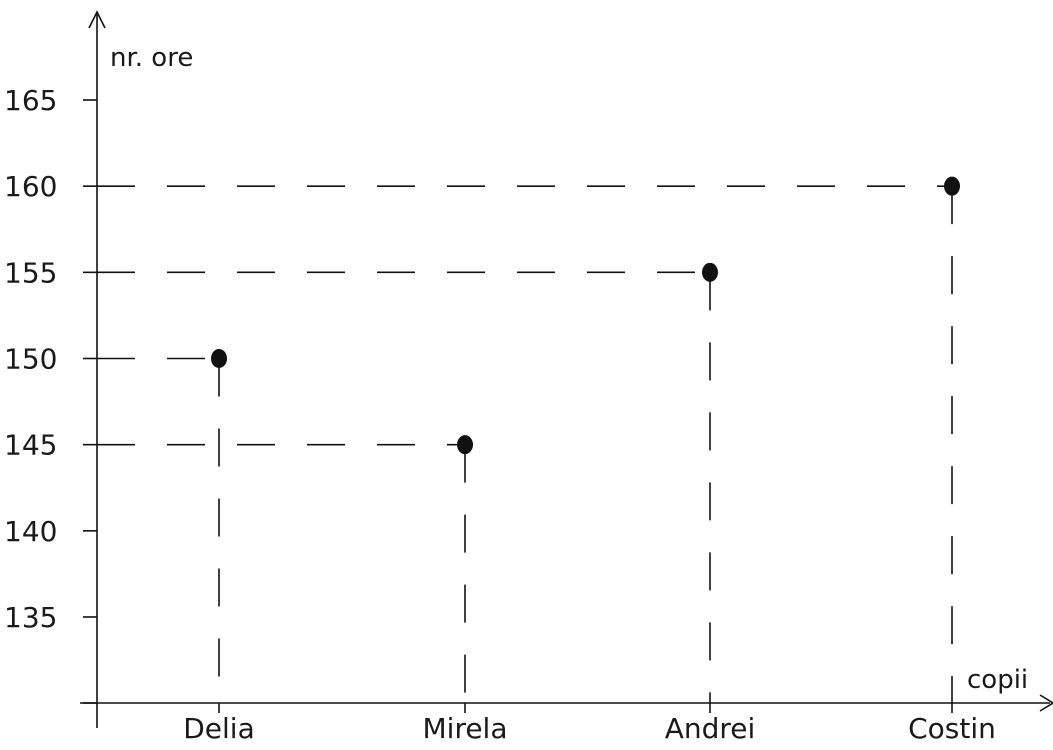 Image resolution: width=1053 pixels, height=750 pixels. I want to click on y-tick-label: 155, so click(30, 272).